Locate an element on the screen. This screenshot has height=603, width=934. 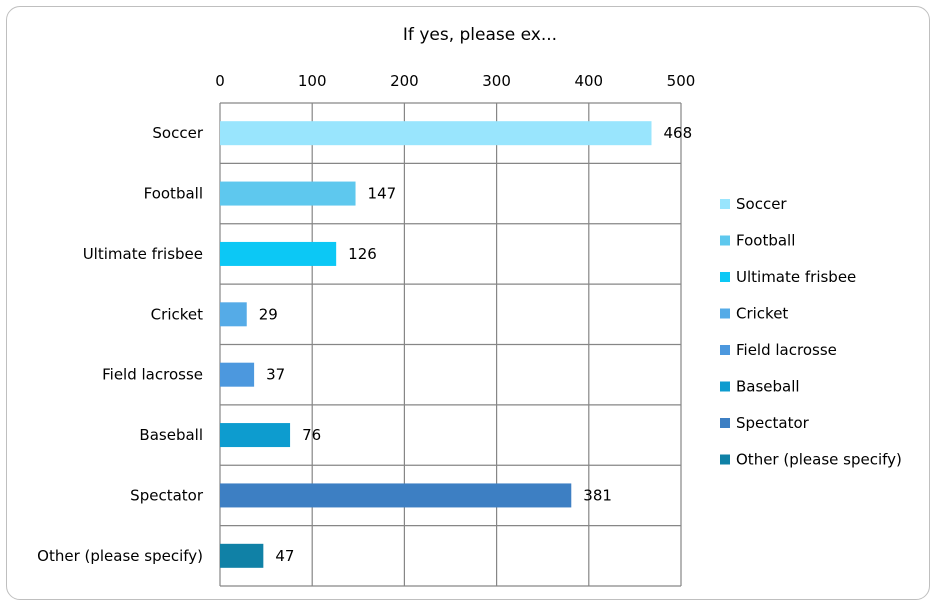
legend-label: Ultimate frisbee is located at coordinates (796, 277).